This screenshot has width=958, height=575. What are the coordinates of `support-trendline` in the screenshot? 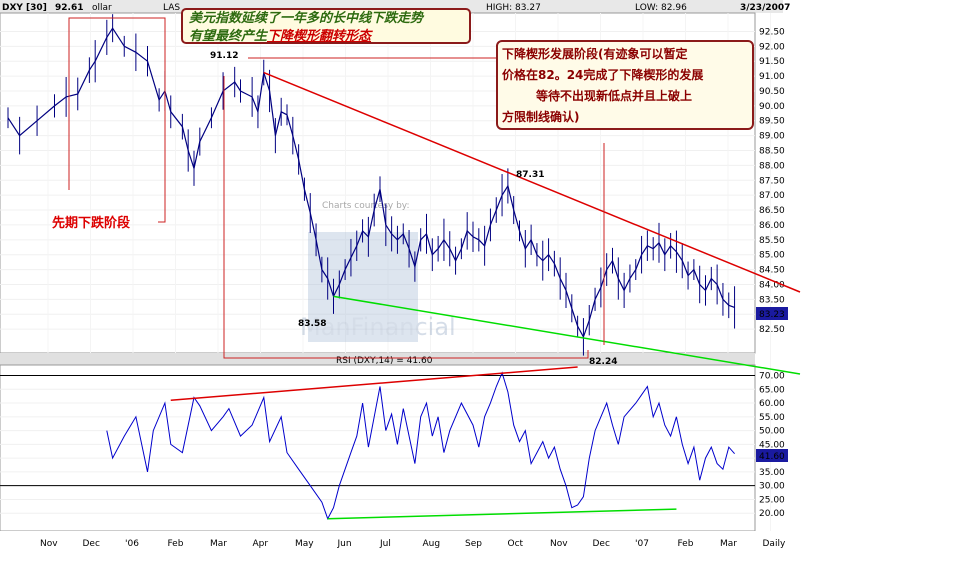 It's located at (567, 335).